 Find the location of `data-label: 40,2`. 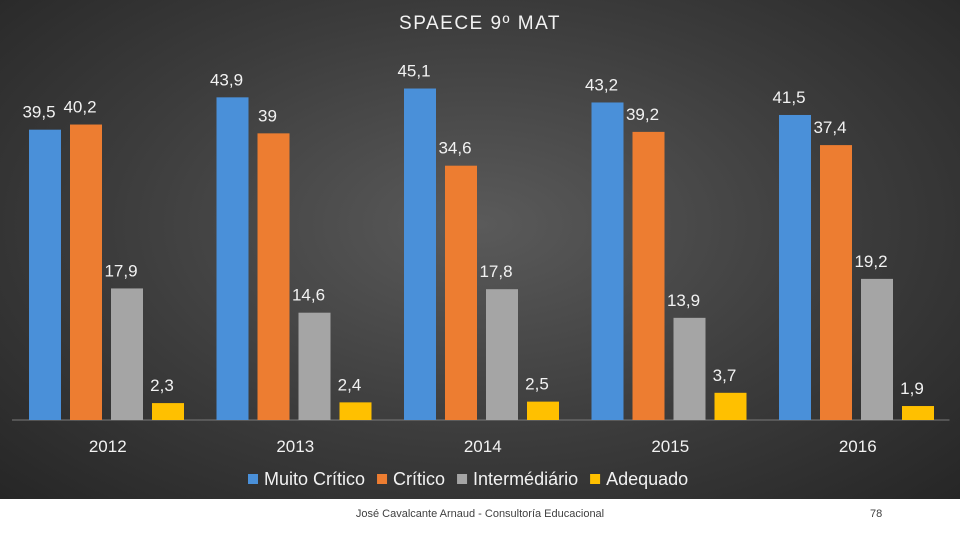

data-label: 40,2 is located at coordinates (79, 107).